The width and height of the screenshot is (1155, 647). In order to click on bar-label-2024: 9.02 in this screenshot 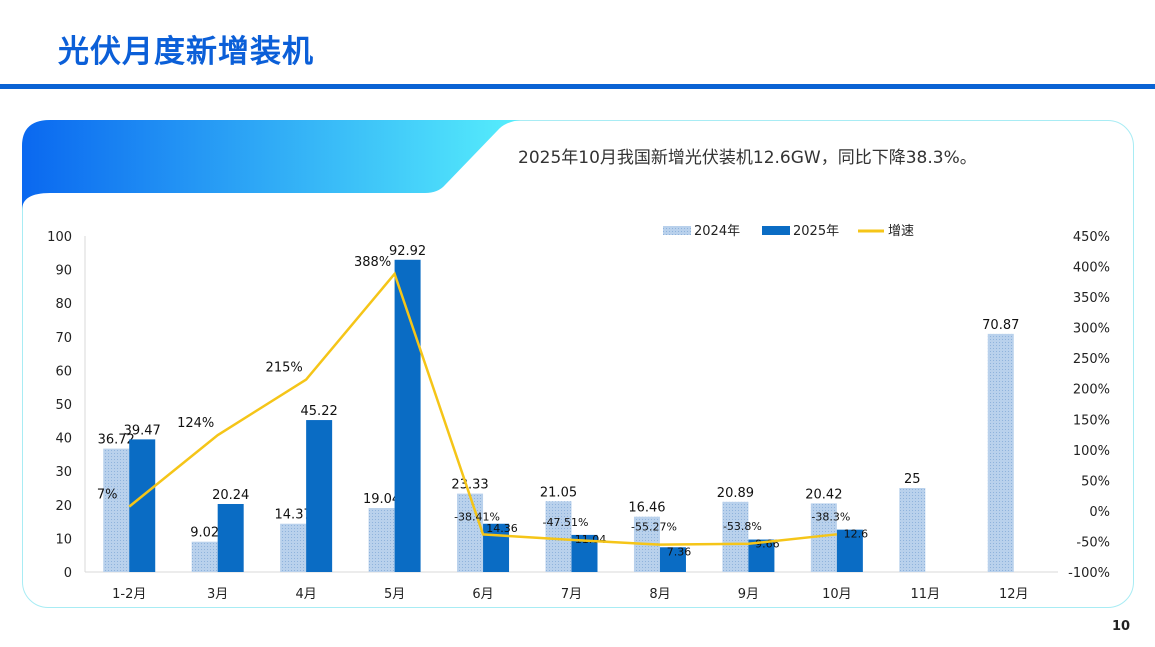, I will do `click(204, 533)`.